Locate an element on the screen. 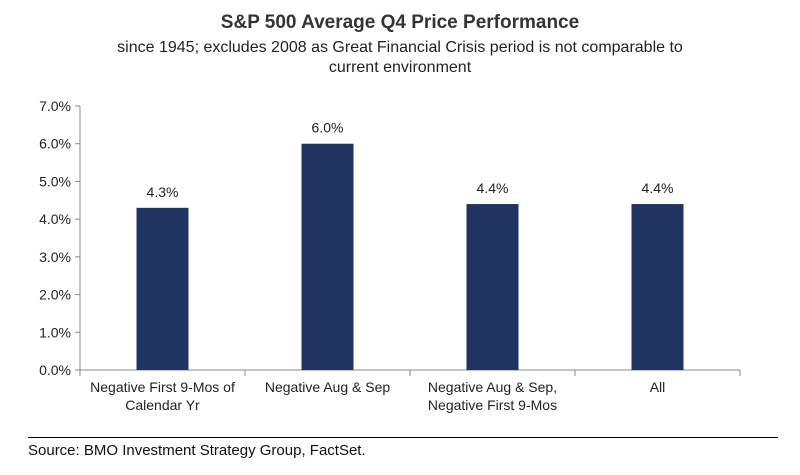 This screenshot has width=800, height=475. x-category-label: Negative Aug & Sep is located at coordinates (328, 387).